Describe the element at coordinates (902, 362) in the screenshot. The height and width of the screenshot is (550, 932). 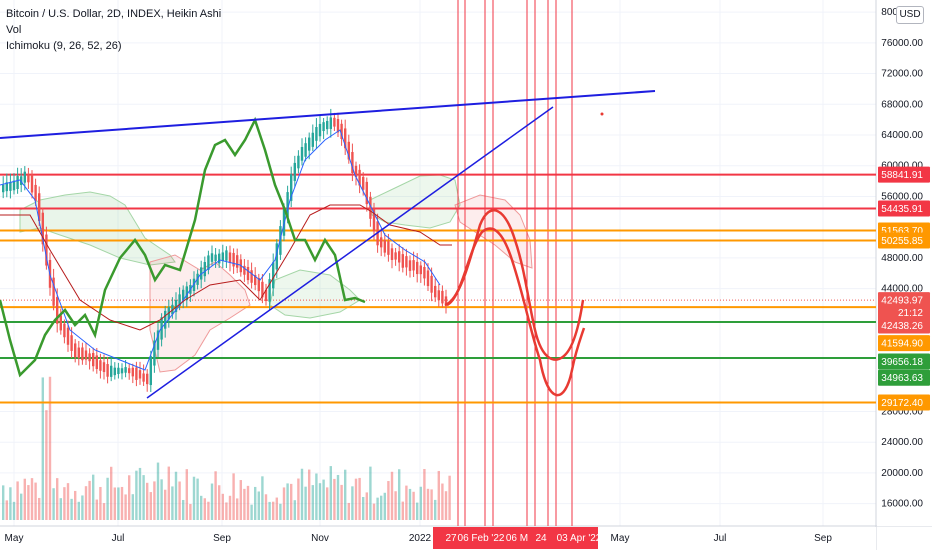
I see `price-tag-label: 39656.18` at that location.